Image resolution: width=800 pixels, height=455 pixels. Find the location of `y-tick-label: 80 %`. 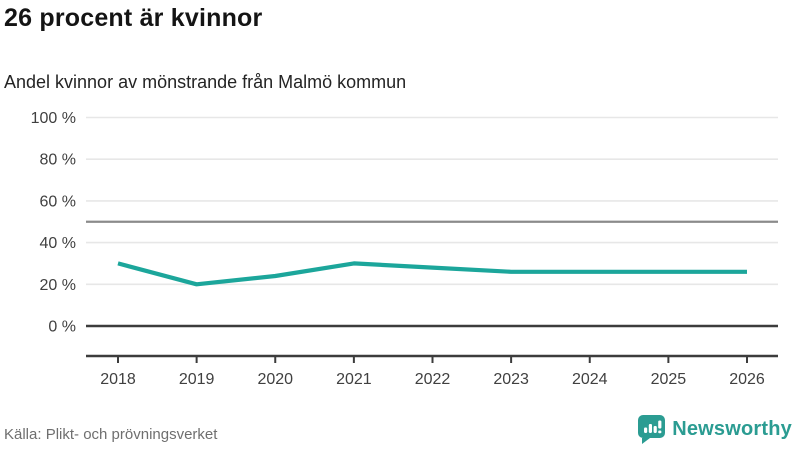

y-tick-label: 80 % is located at coordinates (58, 160).